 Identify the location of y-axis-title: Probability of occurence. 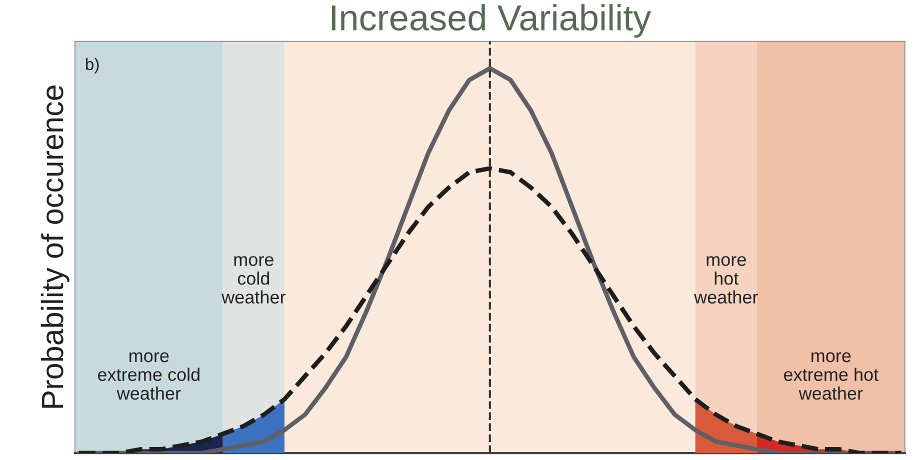
(55, 247).